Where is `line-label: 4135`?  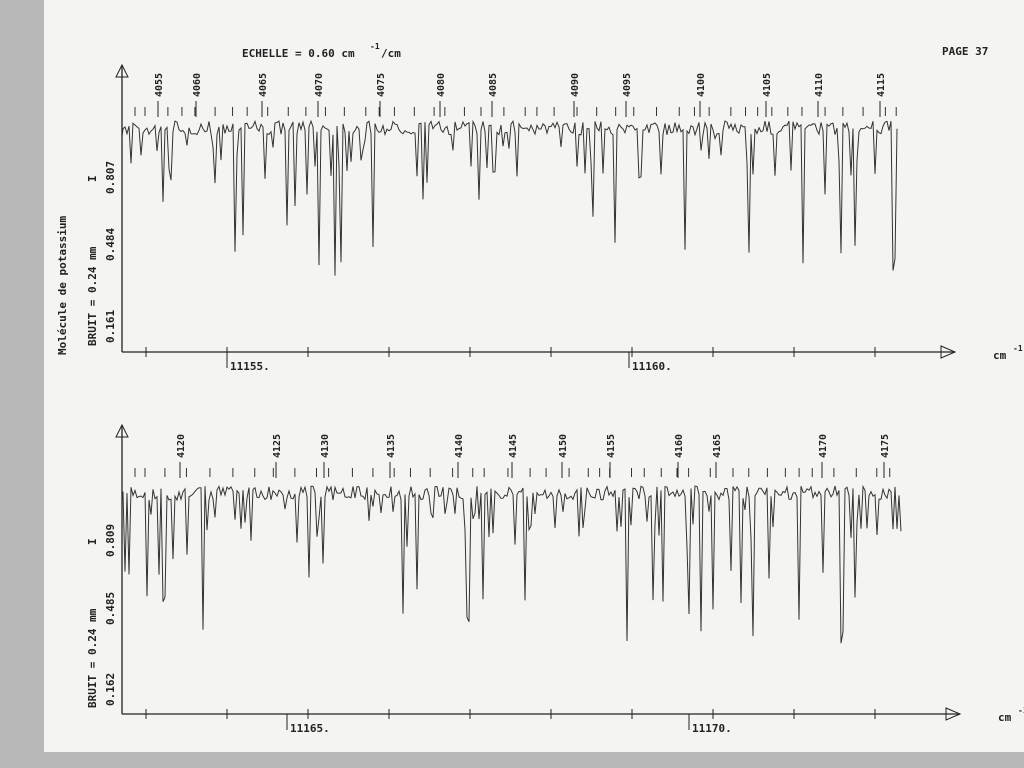
line-label: 4135 is located at coordinates (391, 446).